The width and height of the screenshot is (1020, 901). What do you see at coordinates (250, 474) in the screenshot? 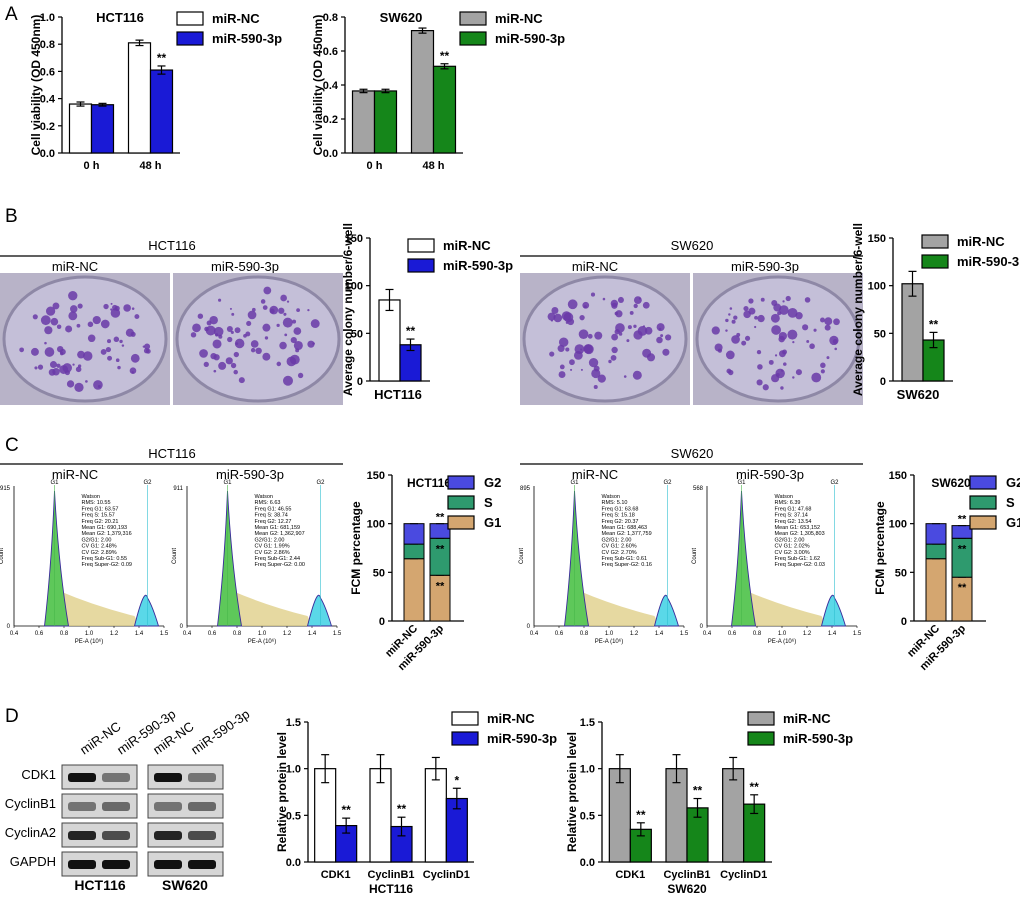
I see `hist-label: miR-590-3p` at bounding box center [250, 474].